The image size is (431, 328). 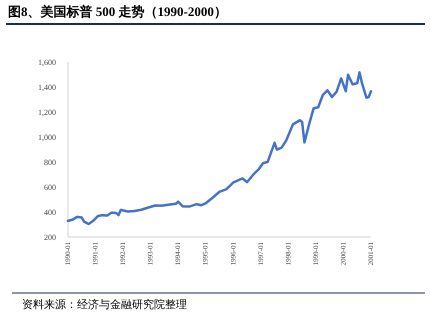 I want to click on y-tick-label: 600, so click(x=50, y=187).